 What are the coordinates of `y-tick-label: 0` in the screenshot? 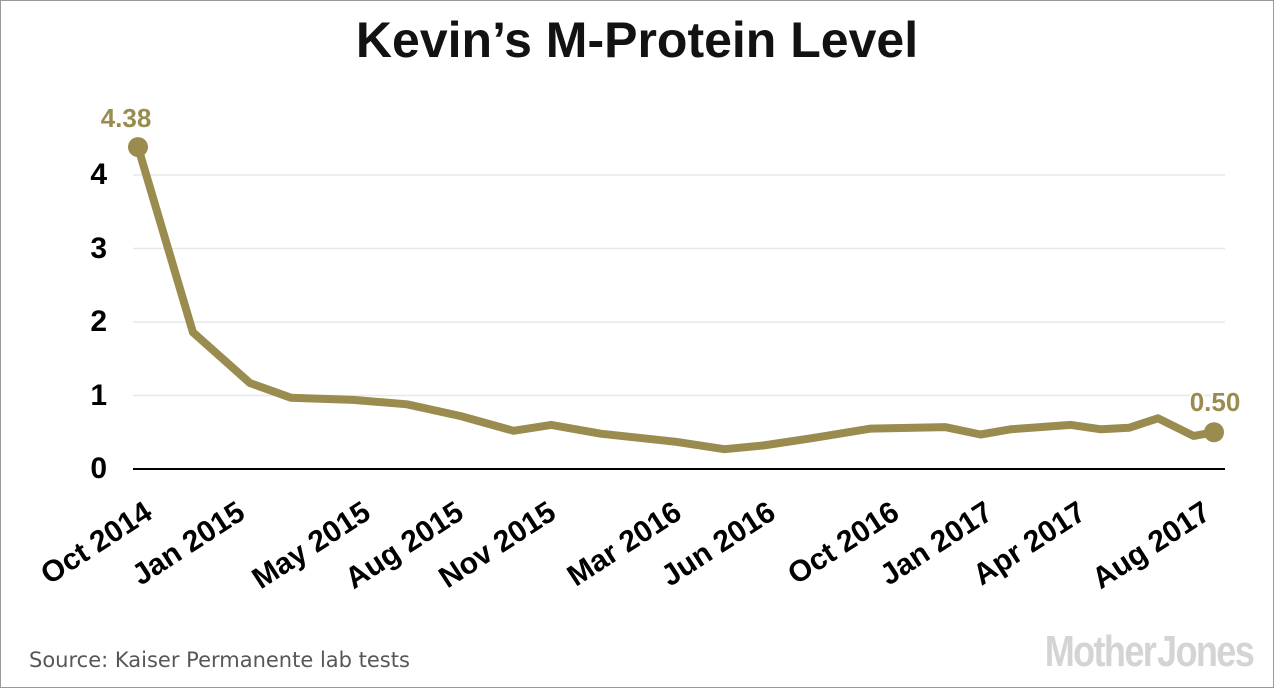 It's located at (98, 468).